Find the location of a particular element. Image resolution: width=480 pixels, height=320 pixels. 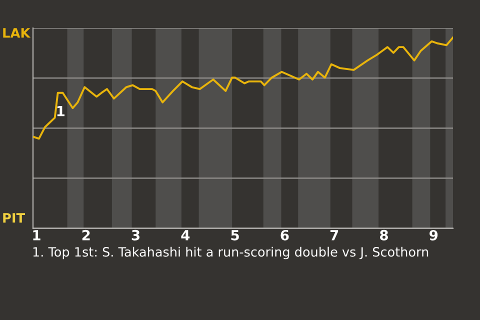

x-tick-label: 3 is located at coordinates (136, 235).